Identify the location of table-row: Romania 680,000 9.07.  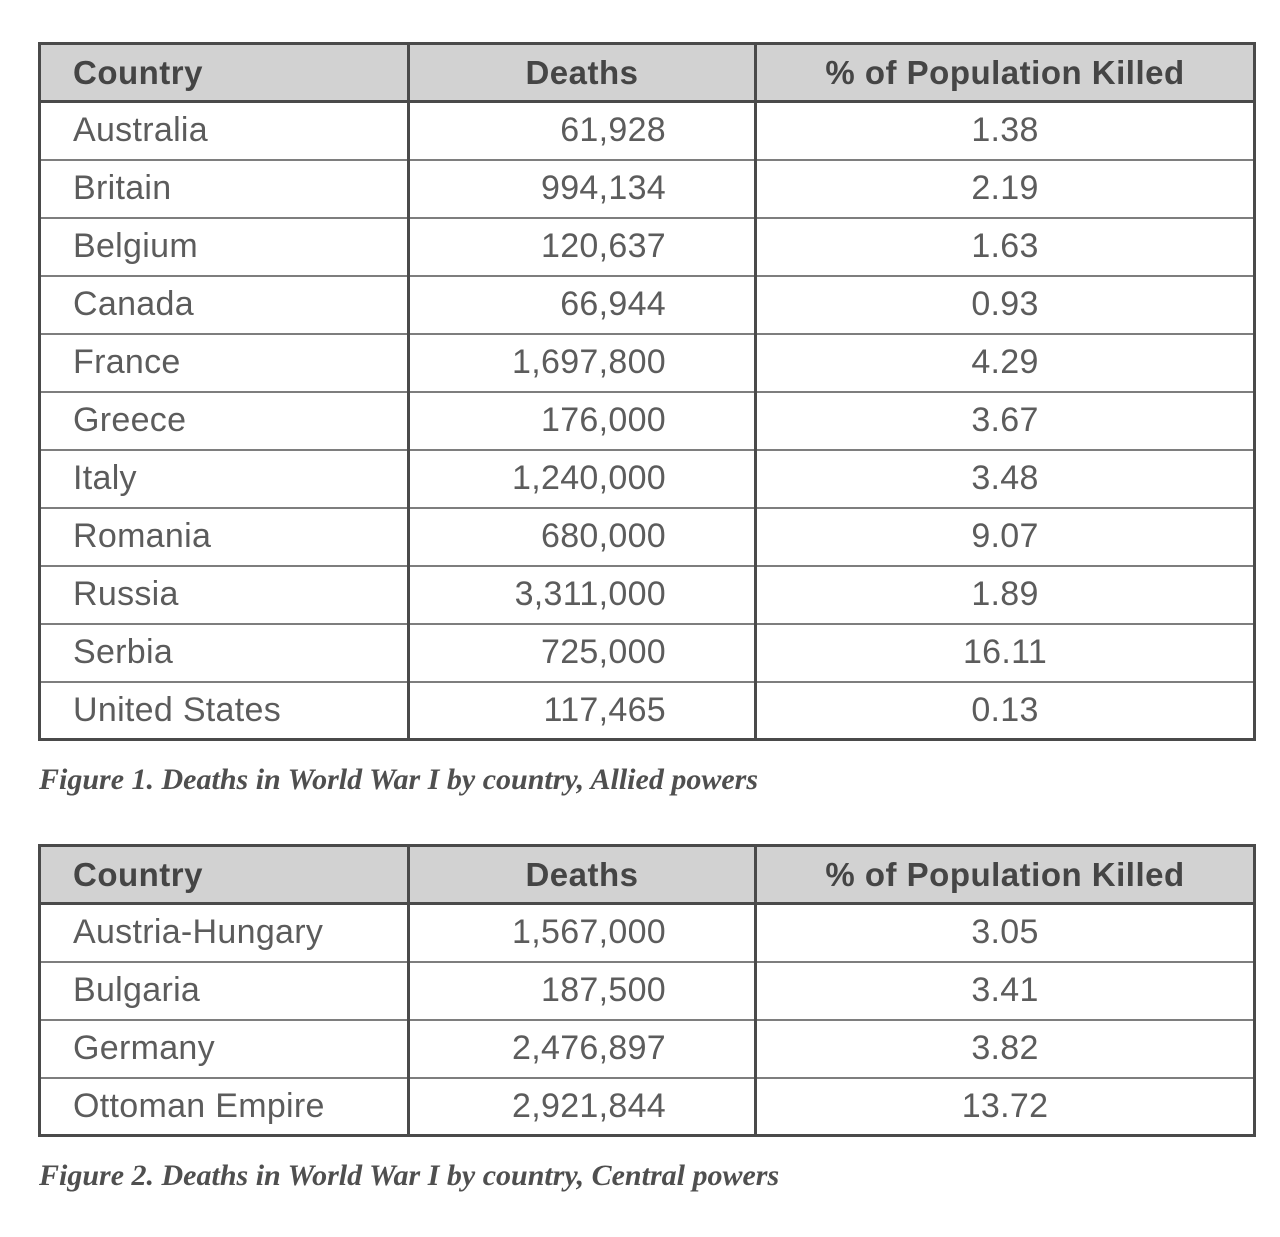
(647, 536).